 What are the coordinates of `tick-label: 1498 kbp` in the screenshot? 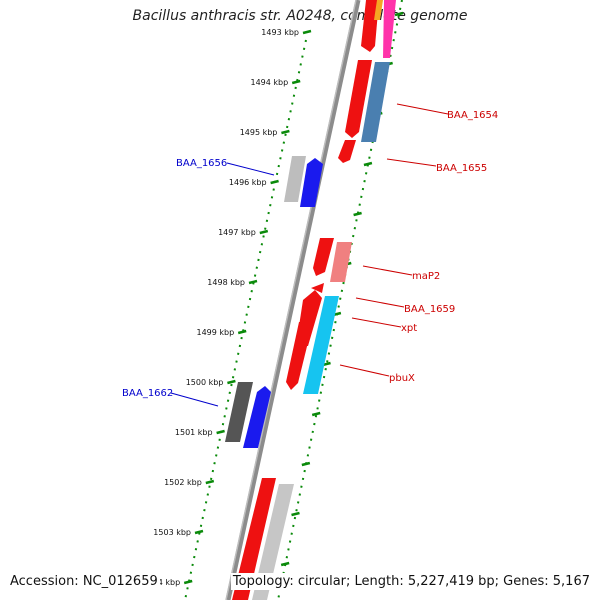 It's located at (226, 282).